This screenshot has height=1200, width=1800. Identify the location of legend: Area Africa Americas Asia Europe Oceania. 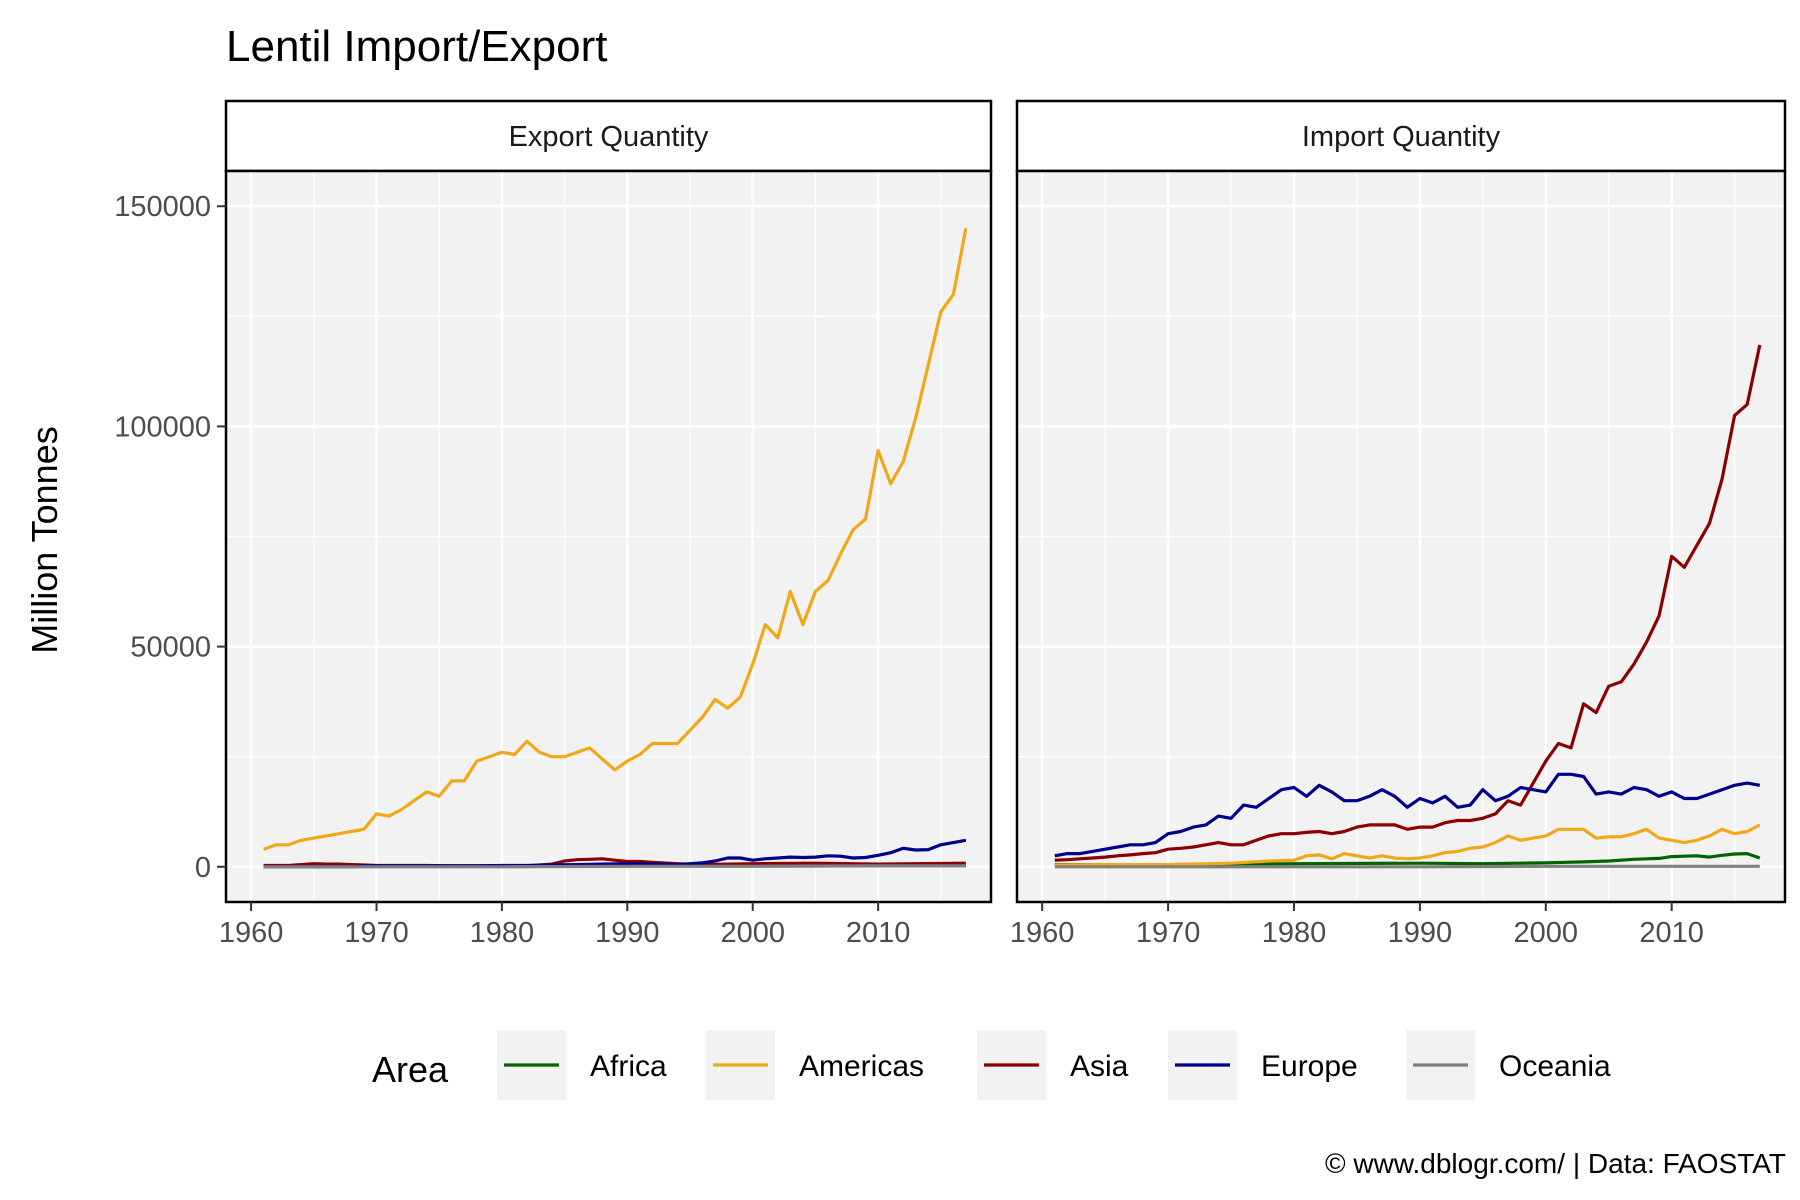
(991, 1065).